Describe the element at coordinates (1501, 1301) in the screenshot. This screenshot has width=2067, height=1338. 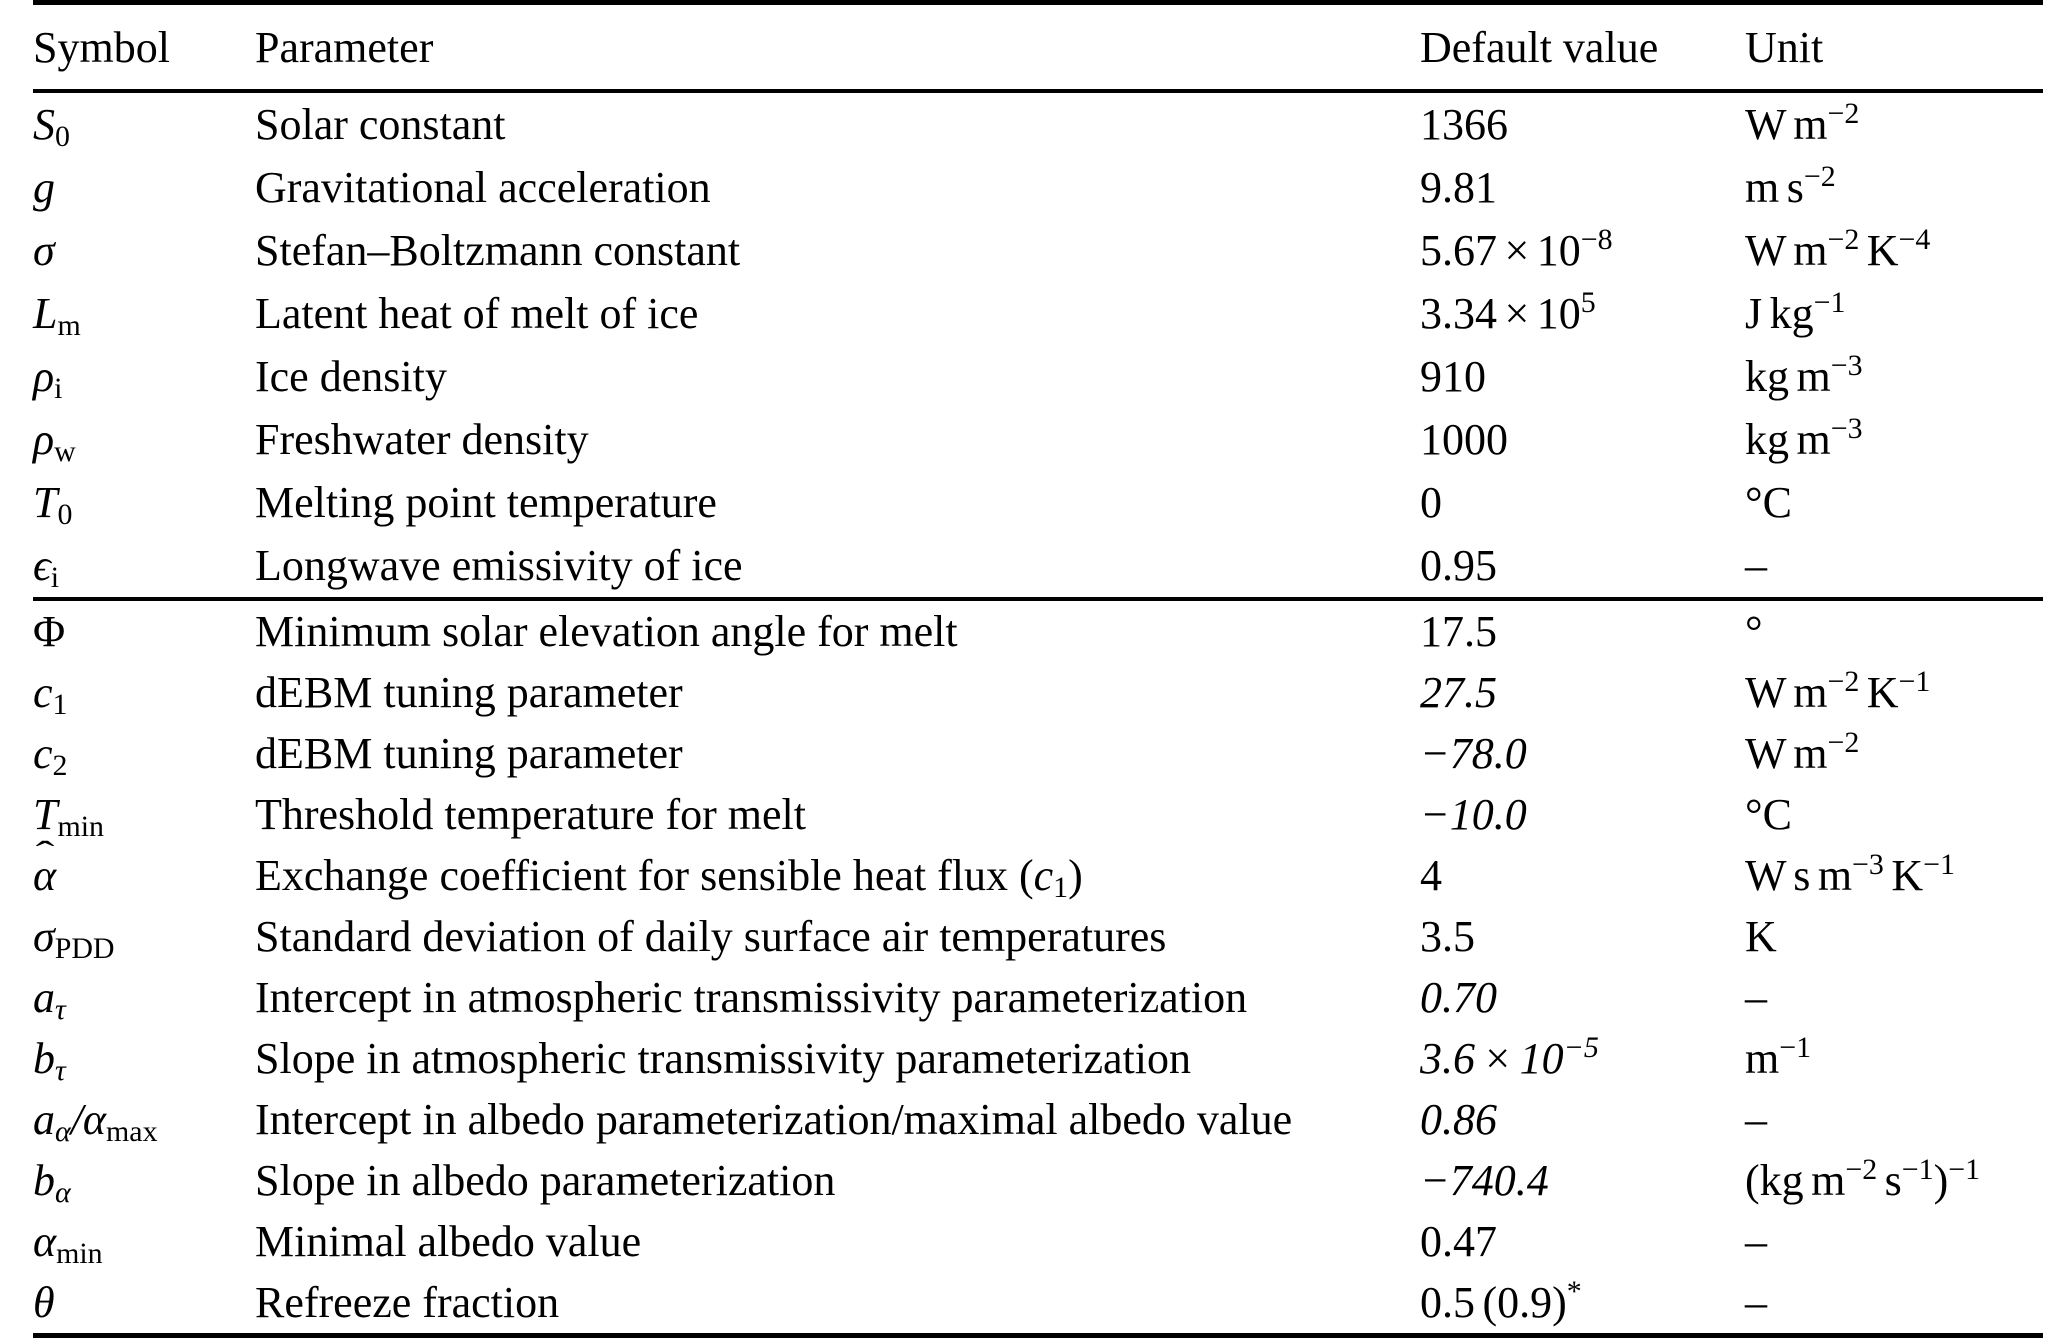
I see `default-value-cell: 0.5 (0.9)*` at that location.